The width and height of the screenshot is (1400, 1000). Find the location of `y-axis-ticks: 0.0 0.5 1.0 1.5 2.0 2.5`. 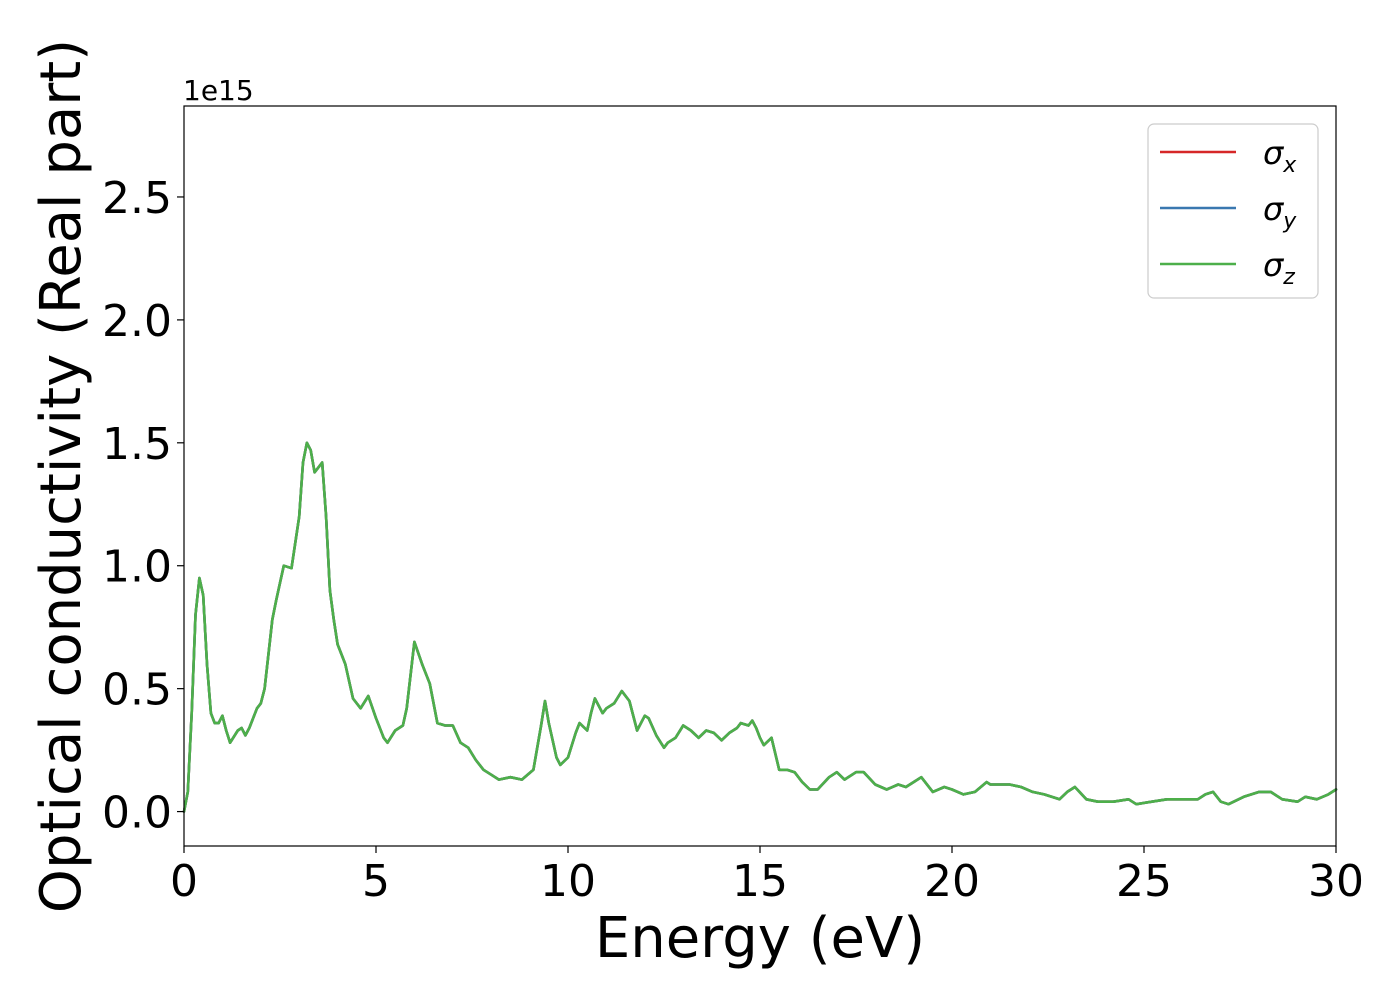

y-axis-ticks: 0.0 0.5 1.0 1.5 2.0 2.5 is located at coordinates (143, 506).